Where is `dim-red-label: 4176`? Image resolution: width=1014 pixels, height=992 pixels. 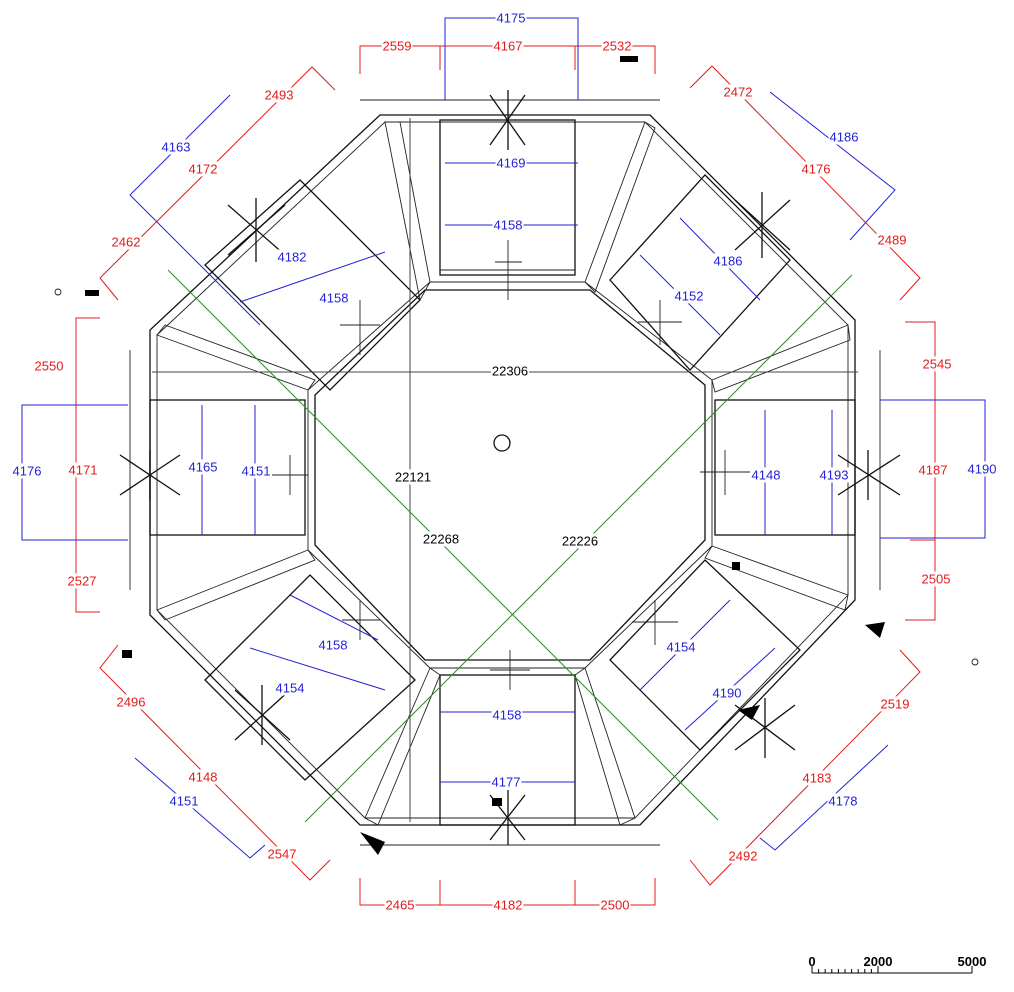 dim-red-label: 4176 is located at coordinates (816, 168).